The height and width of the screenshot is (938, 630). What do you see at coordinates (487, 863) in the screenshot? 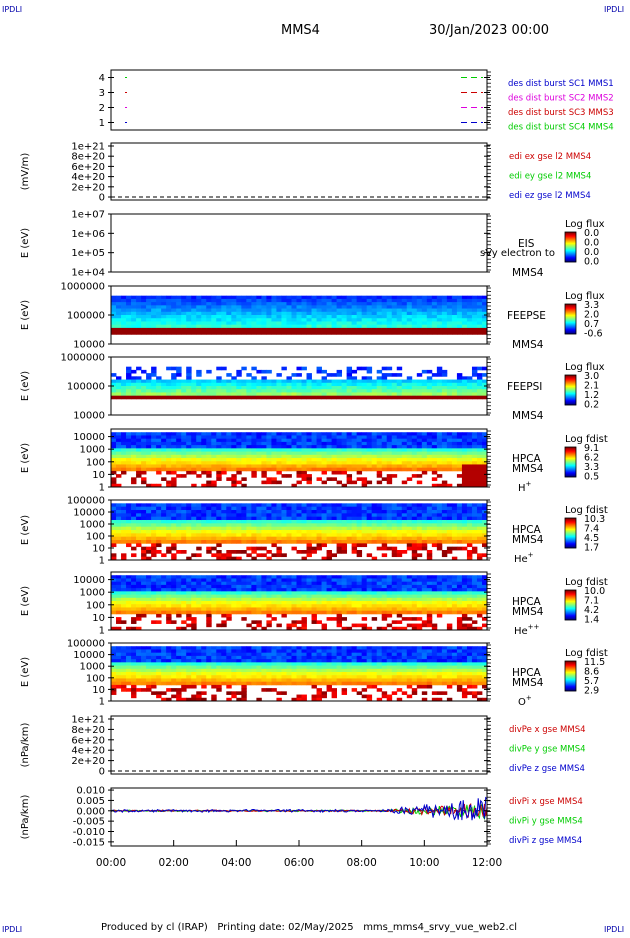
I see `x-tick-label: 12:00` at bounding box center [487, 863].